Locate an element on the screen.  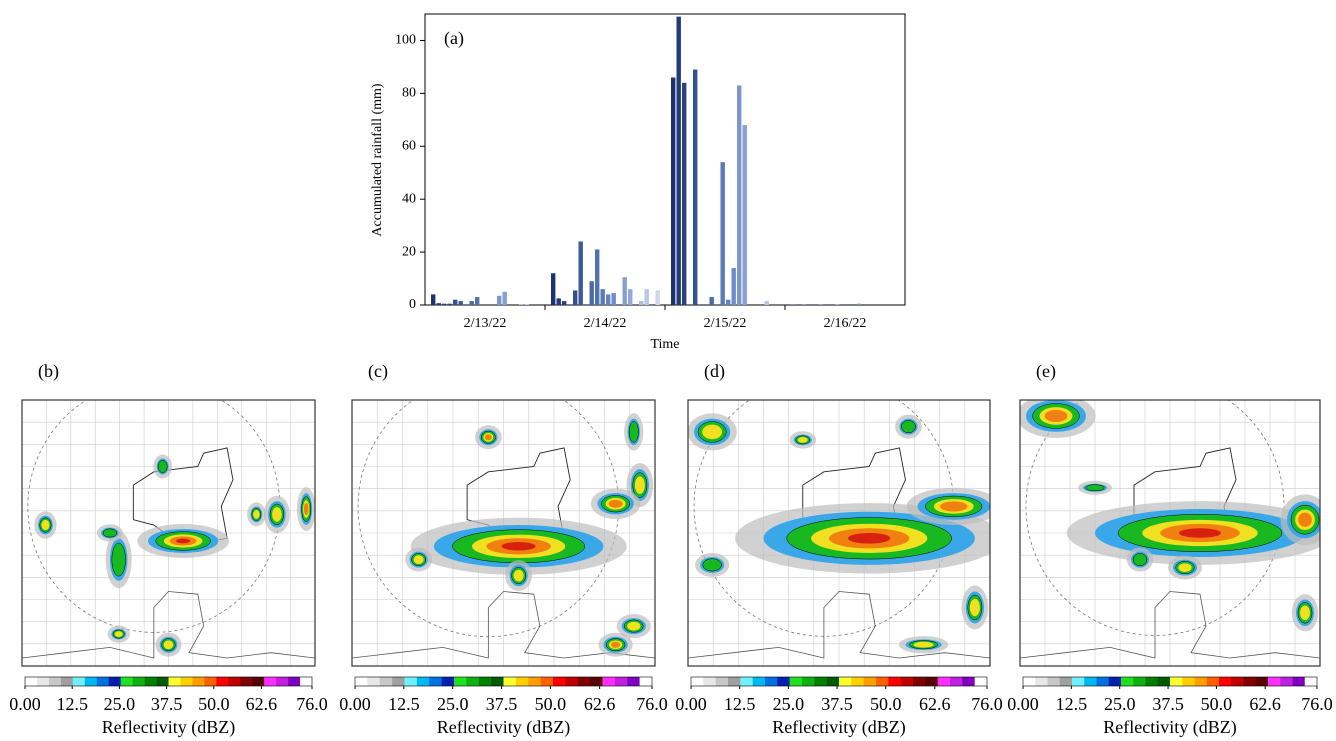
x-tick-label: 2/15/22 is located at coordinates (725, 323).